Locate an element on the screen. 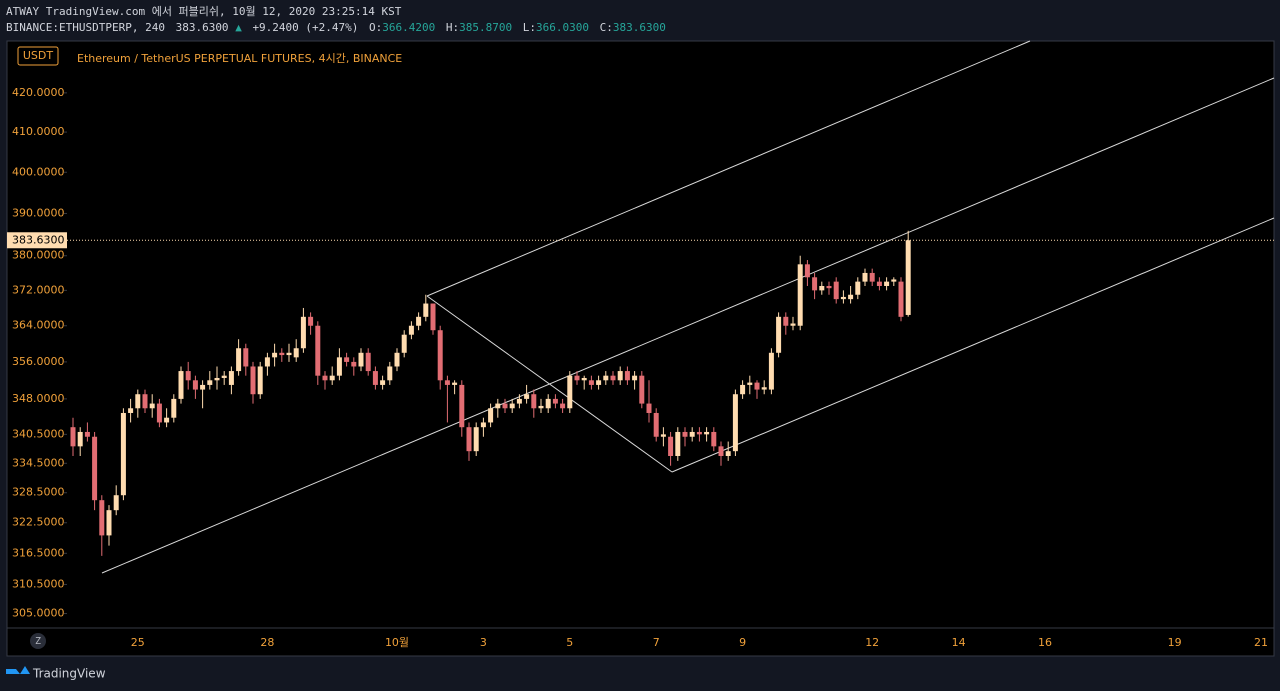 Image resolution: width=1280 pixels, height=691 pixels. z-label: Z is located at coordinates (38, 641).